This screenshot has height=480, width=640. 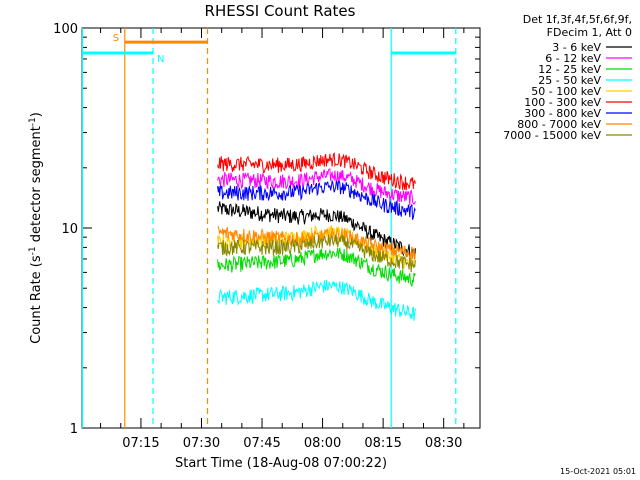 I want to click on annotation-label: N, so click(x=160, y=59).